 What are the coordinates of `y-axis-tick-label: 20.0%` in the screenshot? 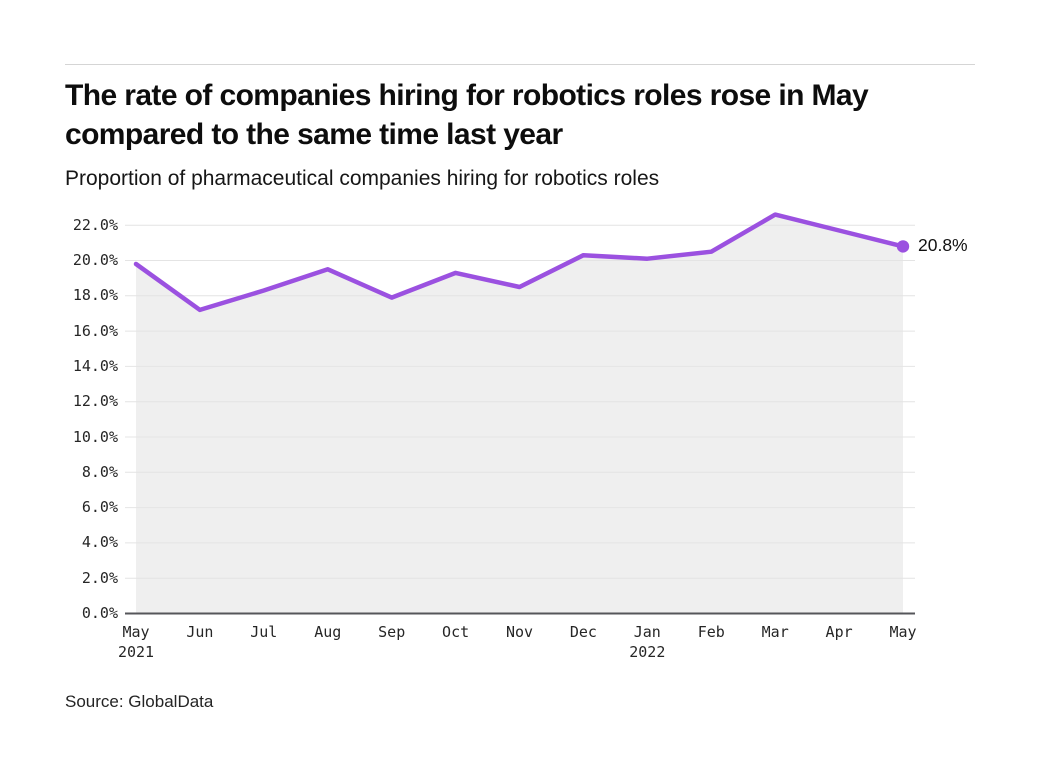 It's located at (95, 260).